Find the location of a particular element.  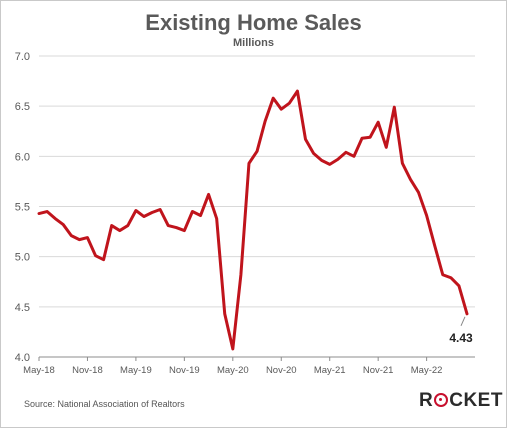

x-tick-label: May-21 is located at coordinates (330, 370).